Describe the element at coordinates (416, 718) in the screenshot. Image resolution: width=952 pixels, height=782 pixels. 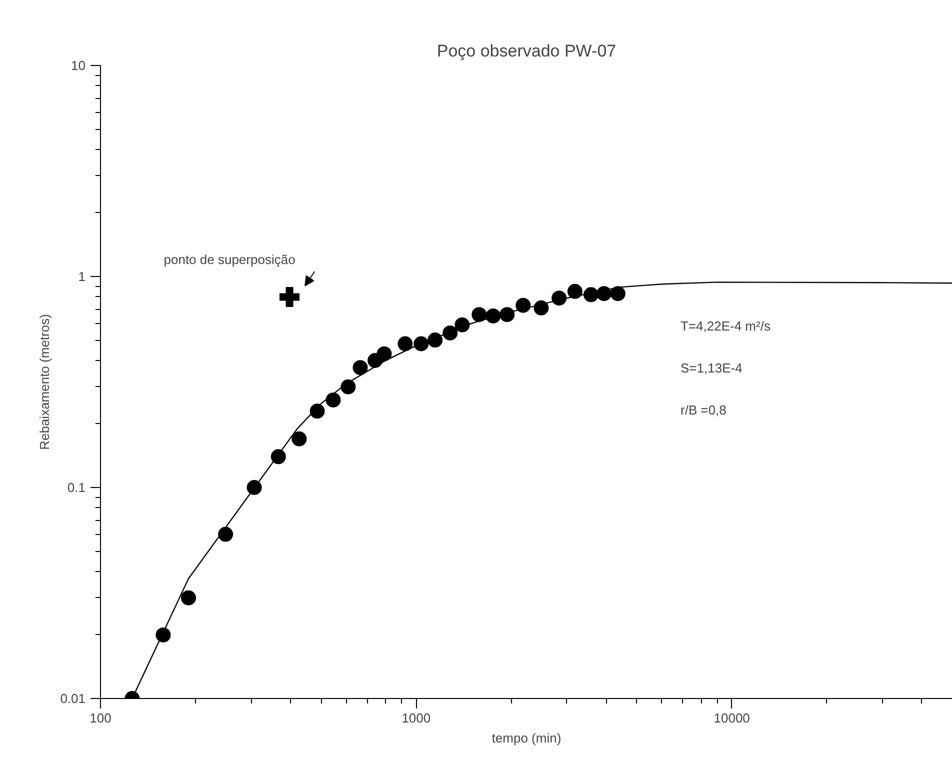
I see `x-tick-label: 1000` at that location.